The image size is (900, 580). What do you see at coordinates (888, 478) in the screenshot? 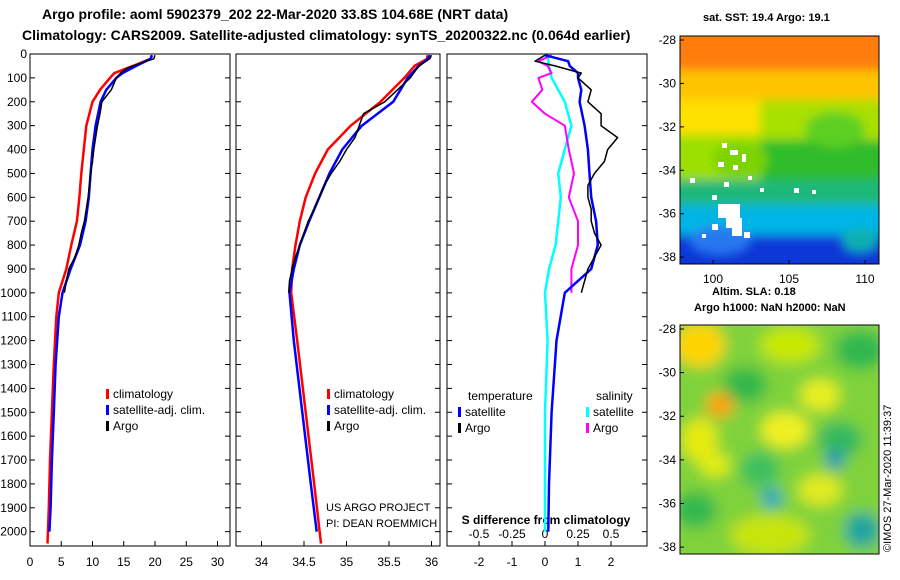
I see `imos-timestamp: ©IMOS 27-Mar-2020 11:39:37` at bounding box center [888, 478].